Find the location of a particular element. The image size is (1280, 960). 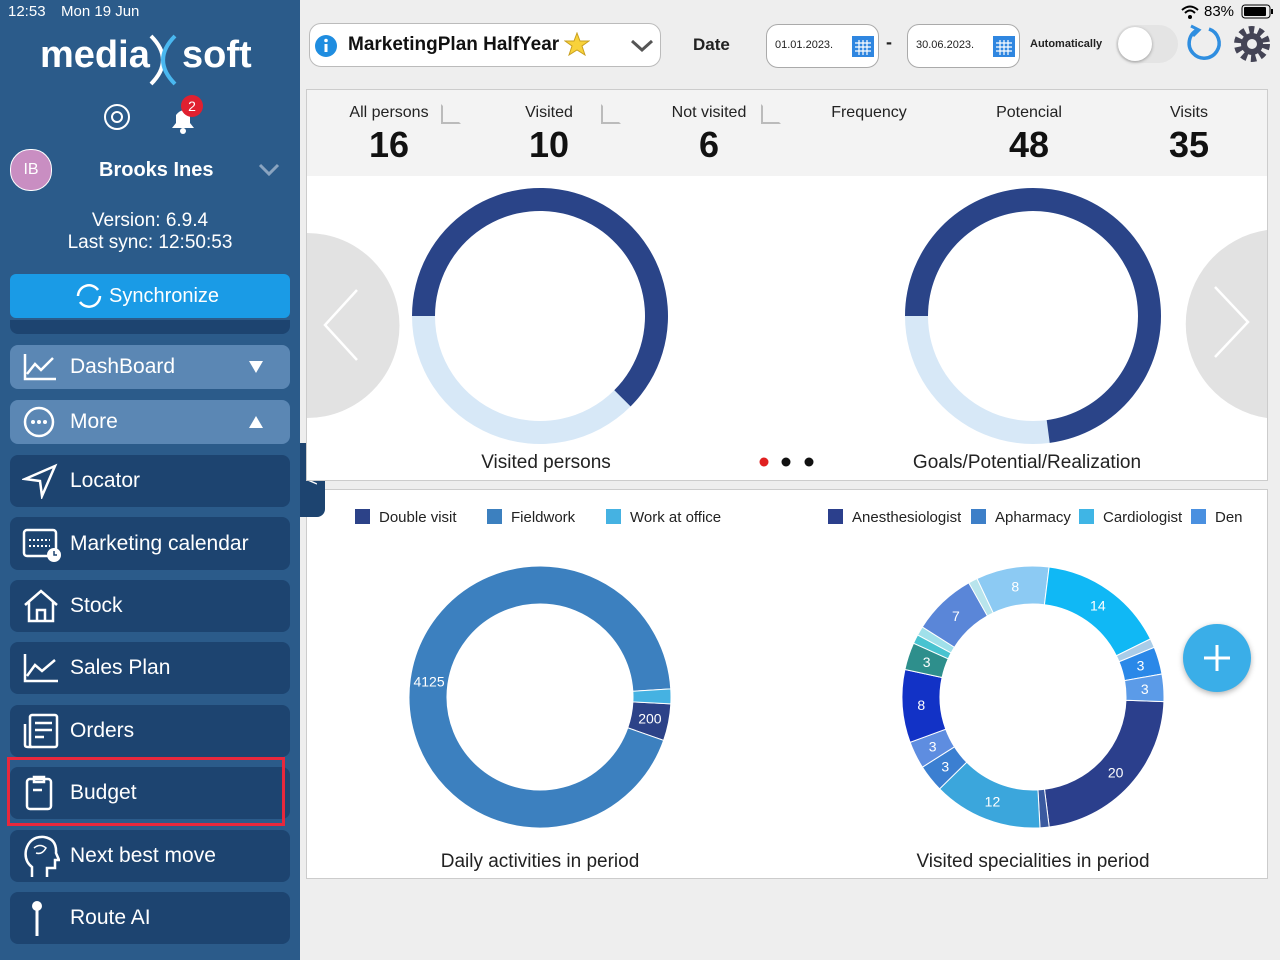

menu-dashboard: DashBoard is located at coordinates (150, 367).